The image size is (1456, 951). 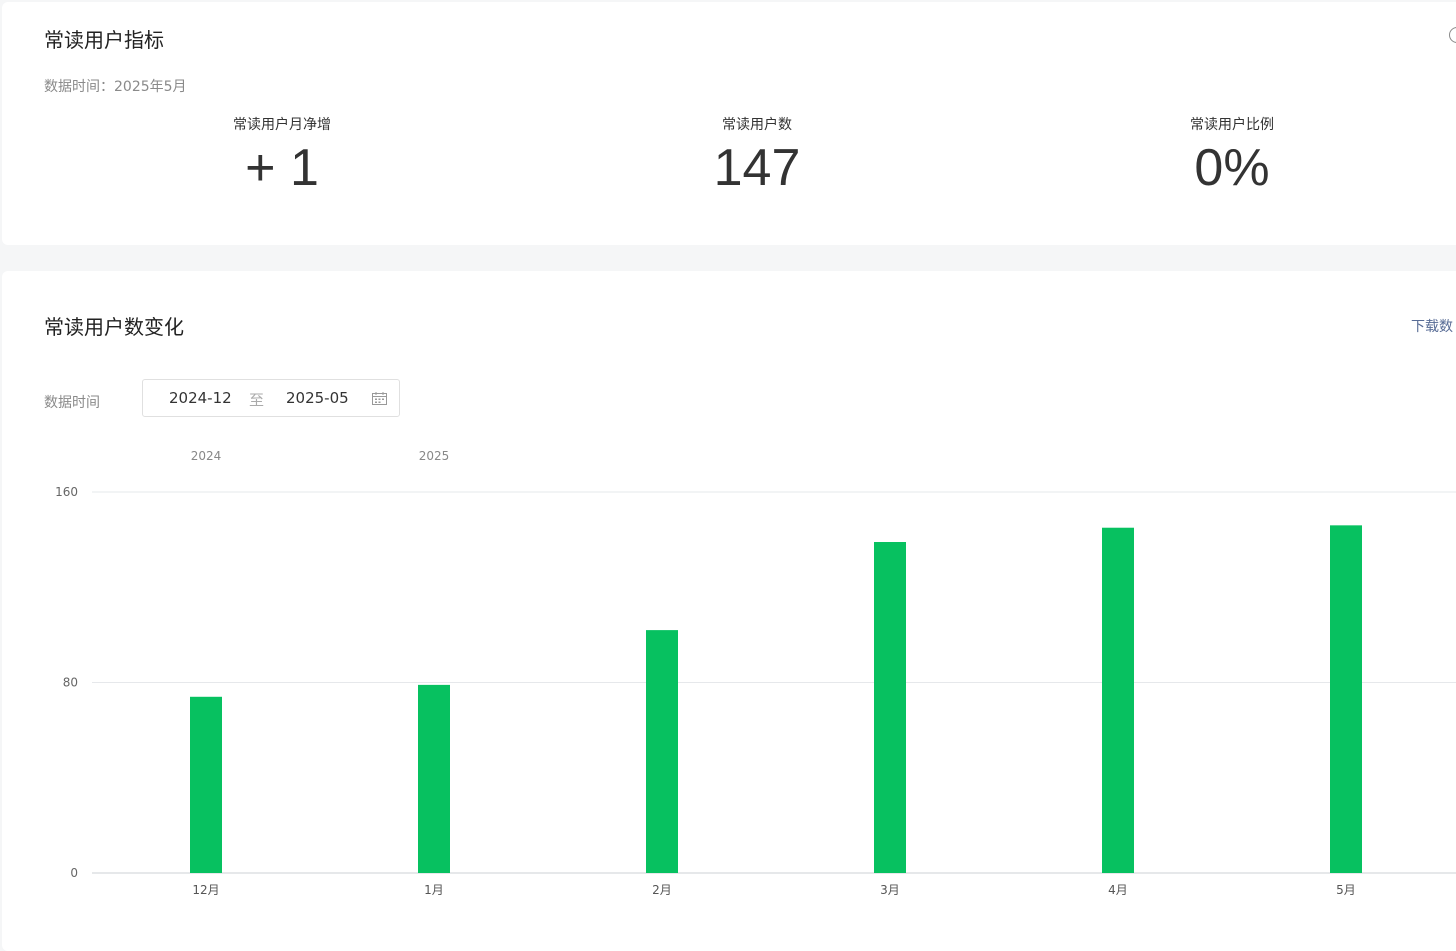 What do you see at coordinates (434, 890) in the screenshot?
I see `x-tick-label: 1月` at bounding box center [434, 890].